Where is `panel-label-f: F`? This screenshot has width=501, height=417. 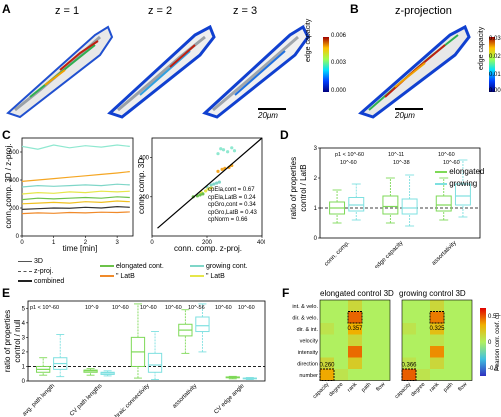
panel-label-f: F is located at coordinates (286, 293).